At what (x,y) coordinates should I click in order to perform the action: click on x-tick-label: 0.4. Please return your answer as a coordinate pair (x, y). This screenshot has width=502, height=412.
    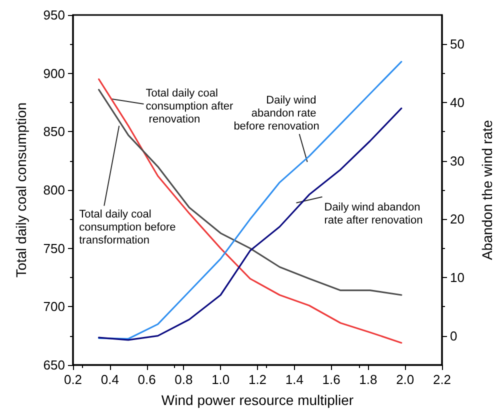
    Looking at the image, I should click on (109, 379).